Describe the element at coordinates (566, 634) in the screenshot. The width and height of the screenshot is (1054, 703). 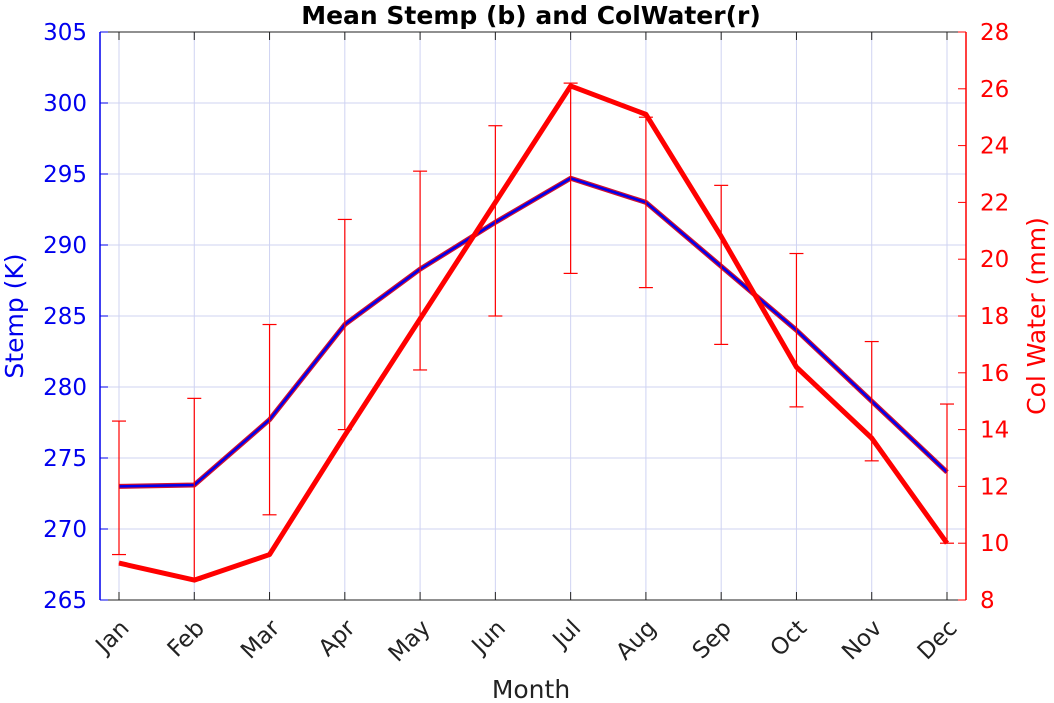
I see `x-tick-label: Jul` at that location.